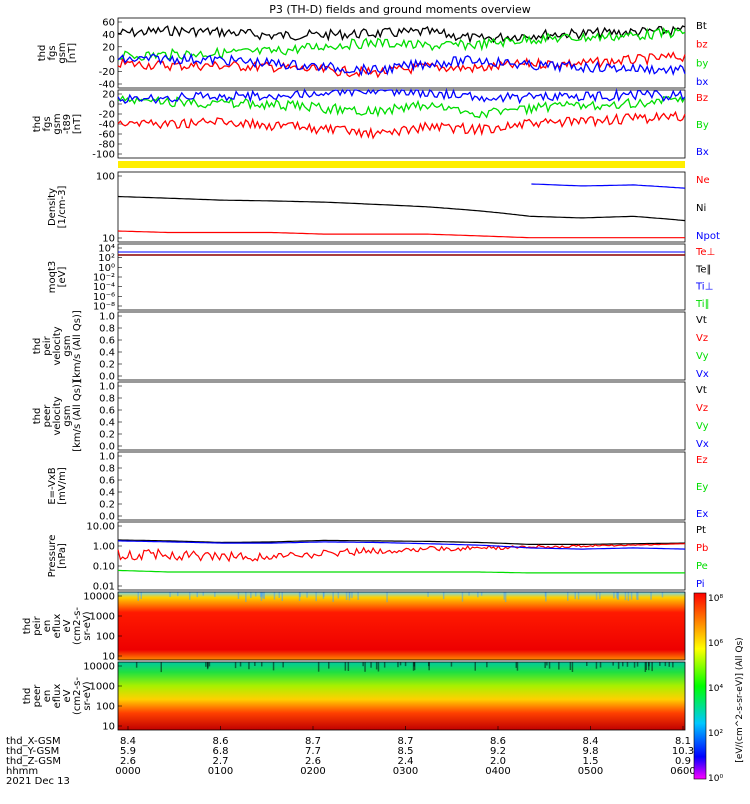  I want to click on panel-density: 100 10 Density [1/cm-3] Ne Ni Npot, so click(383, 208).